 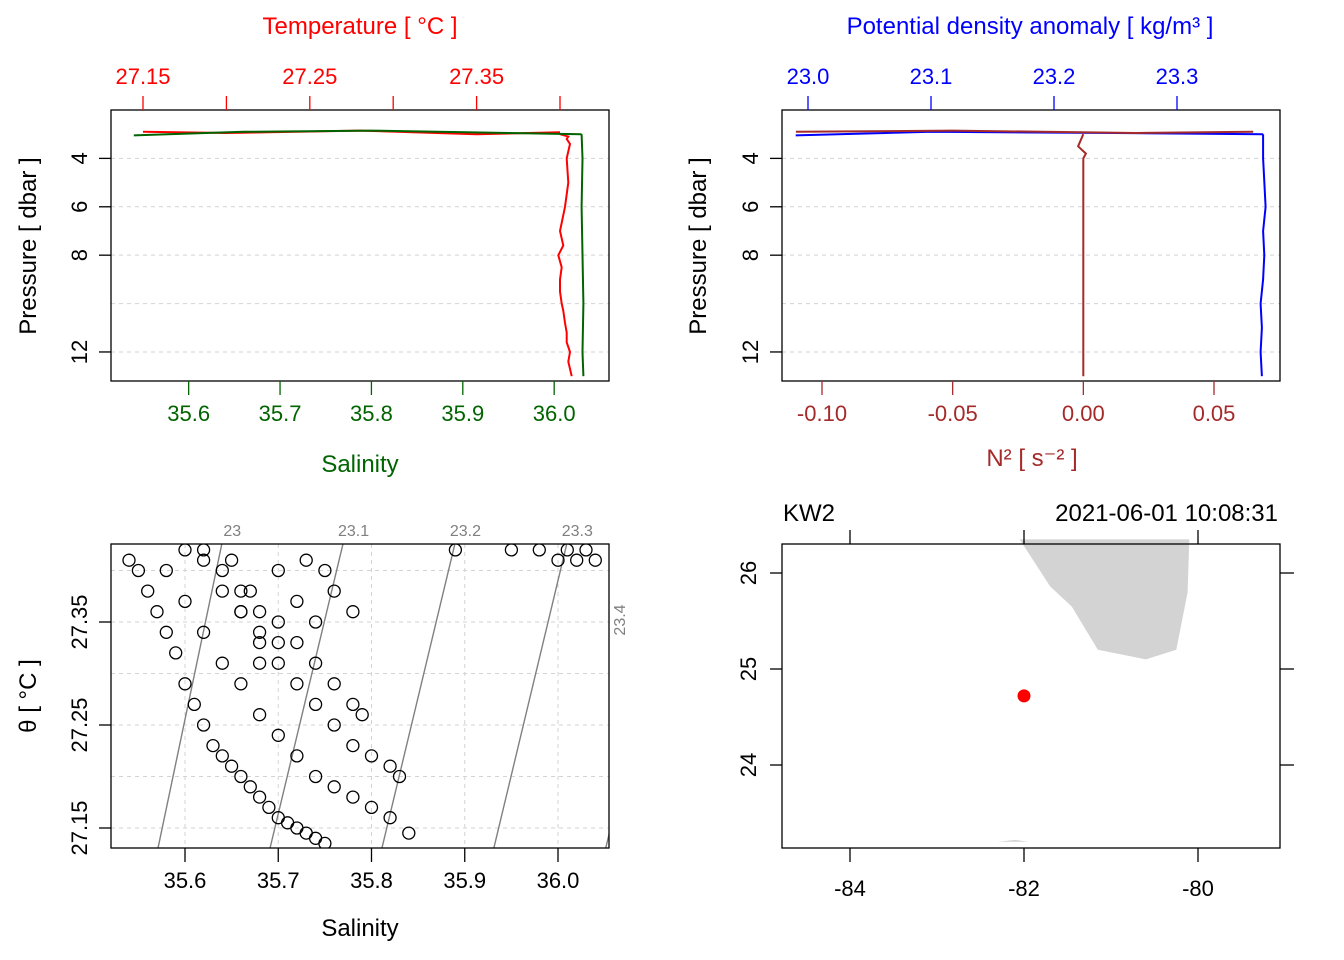 I want to click on pressure-axis-2-tick-label: 6, so click(x=750, y=207).